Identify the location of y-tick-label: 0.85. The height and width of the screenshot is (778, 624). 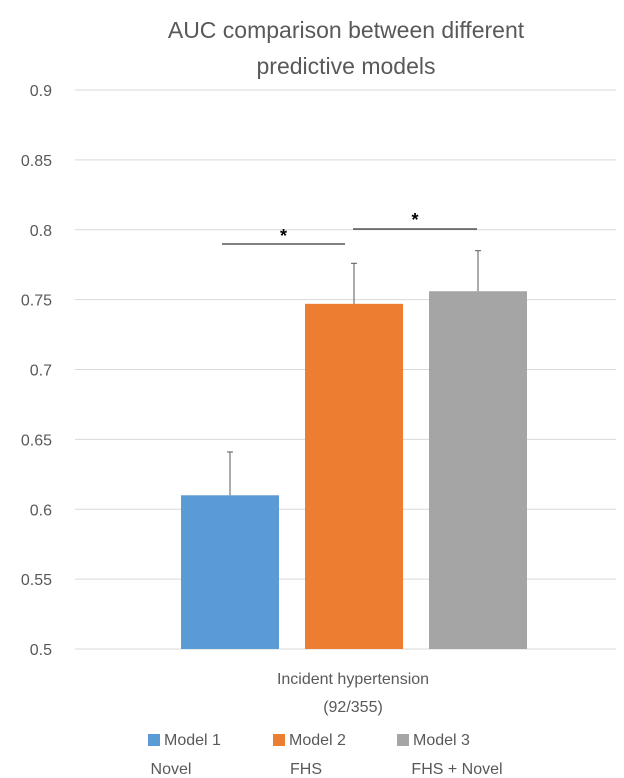
(36, 161).